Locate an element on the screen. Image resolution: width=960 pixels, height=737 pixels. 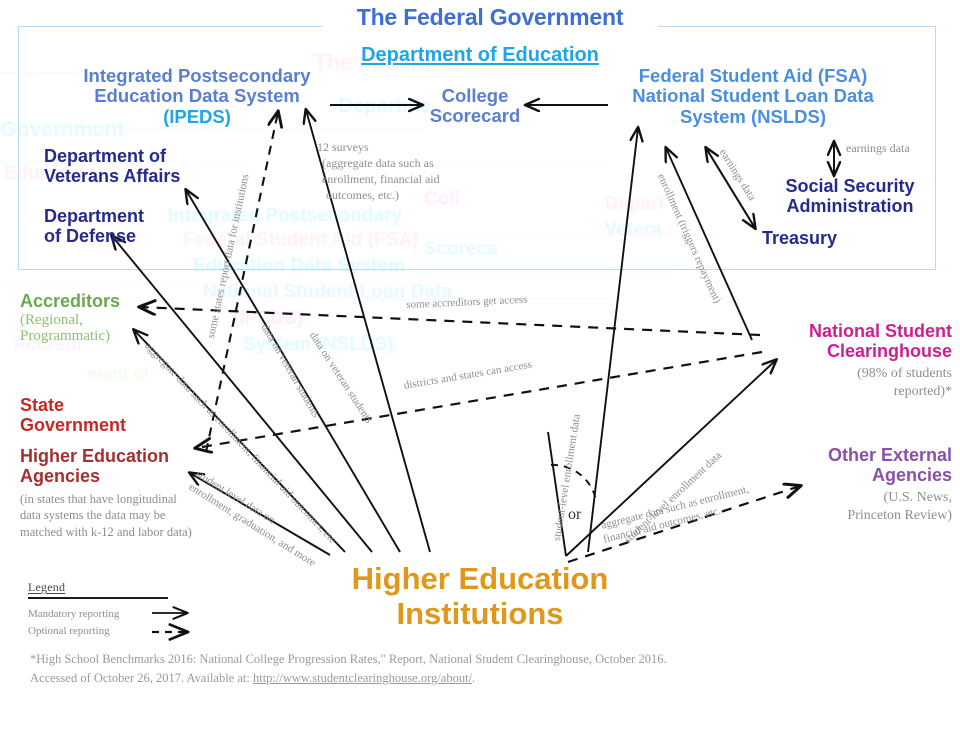
node-treasury-line1: Treasury is located at coordinates (800, 238).